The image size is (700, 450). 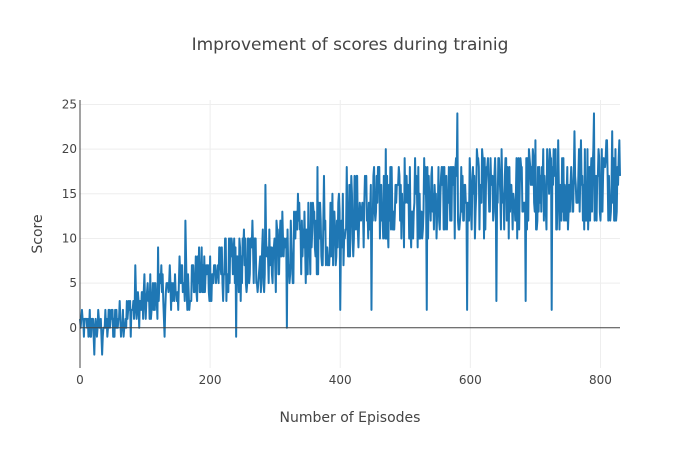 What do you see at coordinates (350, 418) in the screenshot?
I see `x-axis-title: Number of Episodes` at bounding box center [350, 418].